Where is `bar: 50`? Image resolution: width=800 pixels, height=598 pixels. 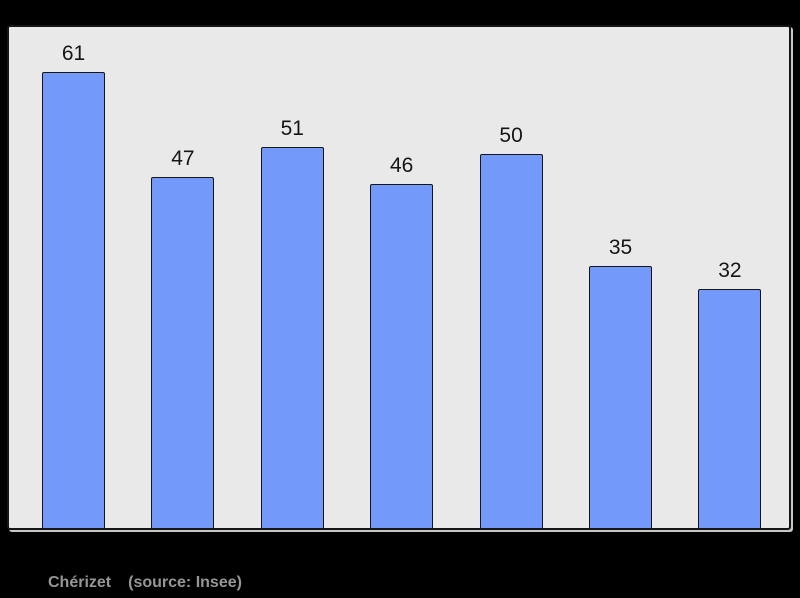
bar: 50 is located at coordinates (511, 326).